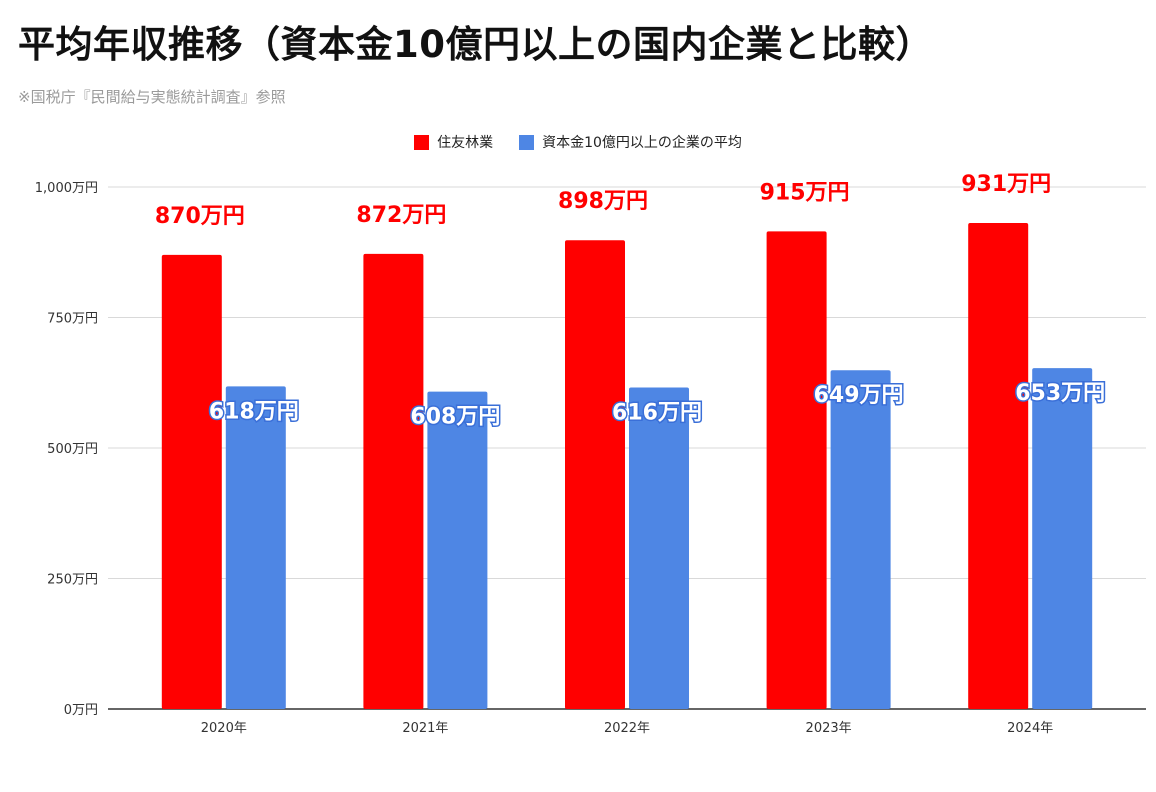 This screenshot has height=792, width=1156. I want to click on legend-swatch-series1, so click(422, 142).